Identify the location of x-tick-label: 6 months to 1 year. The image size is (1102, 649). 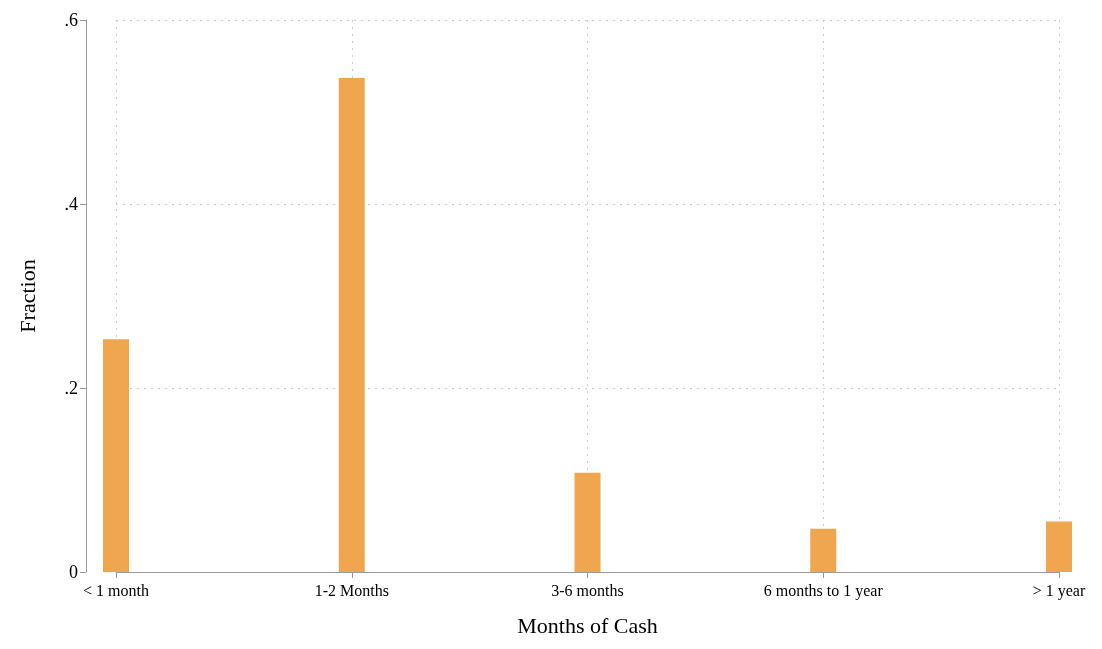
(823, 590).